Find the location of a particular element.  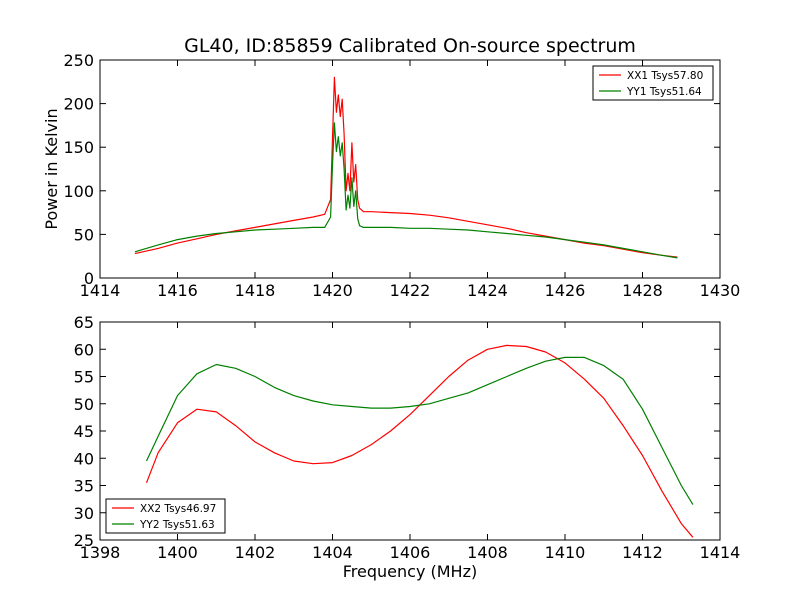

y-tick-label: 45 is located at coordinates (84, 431).